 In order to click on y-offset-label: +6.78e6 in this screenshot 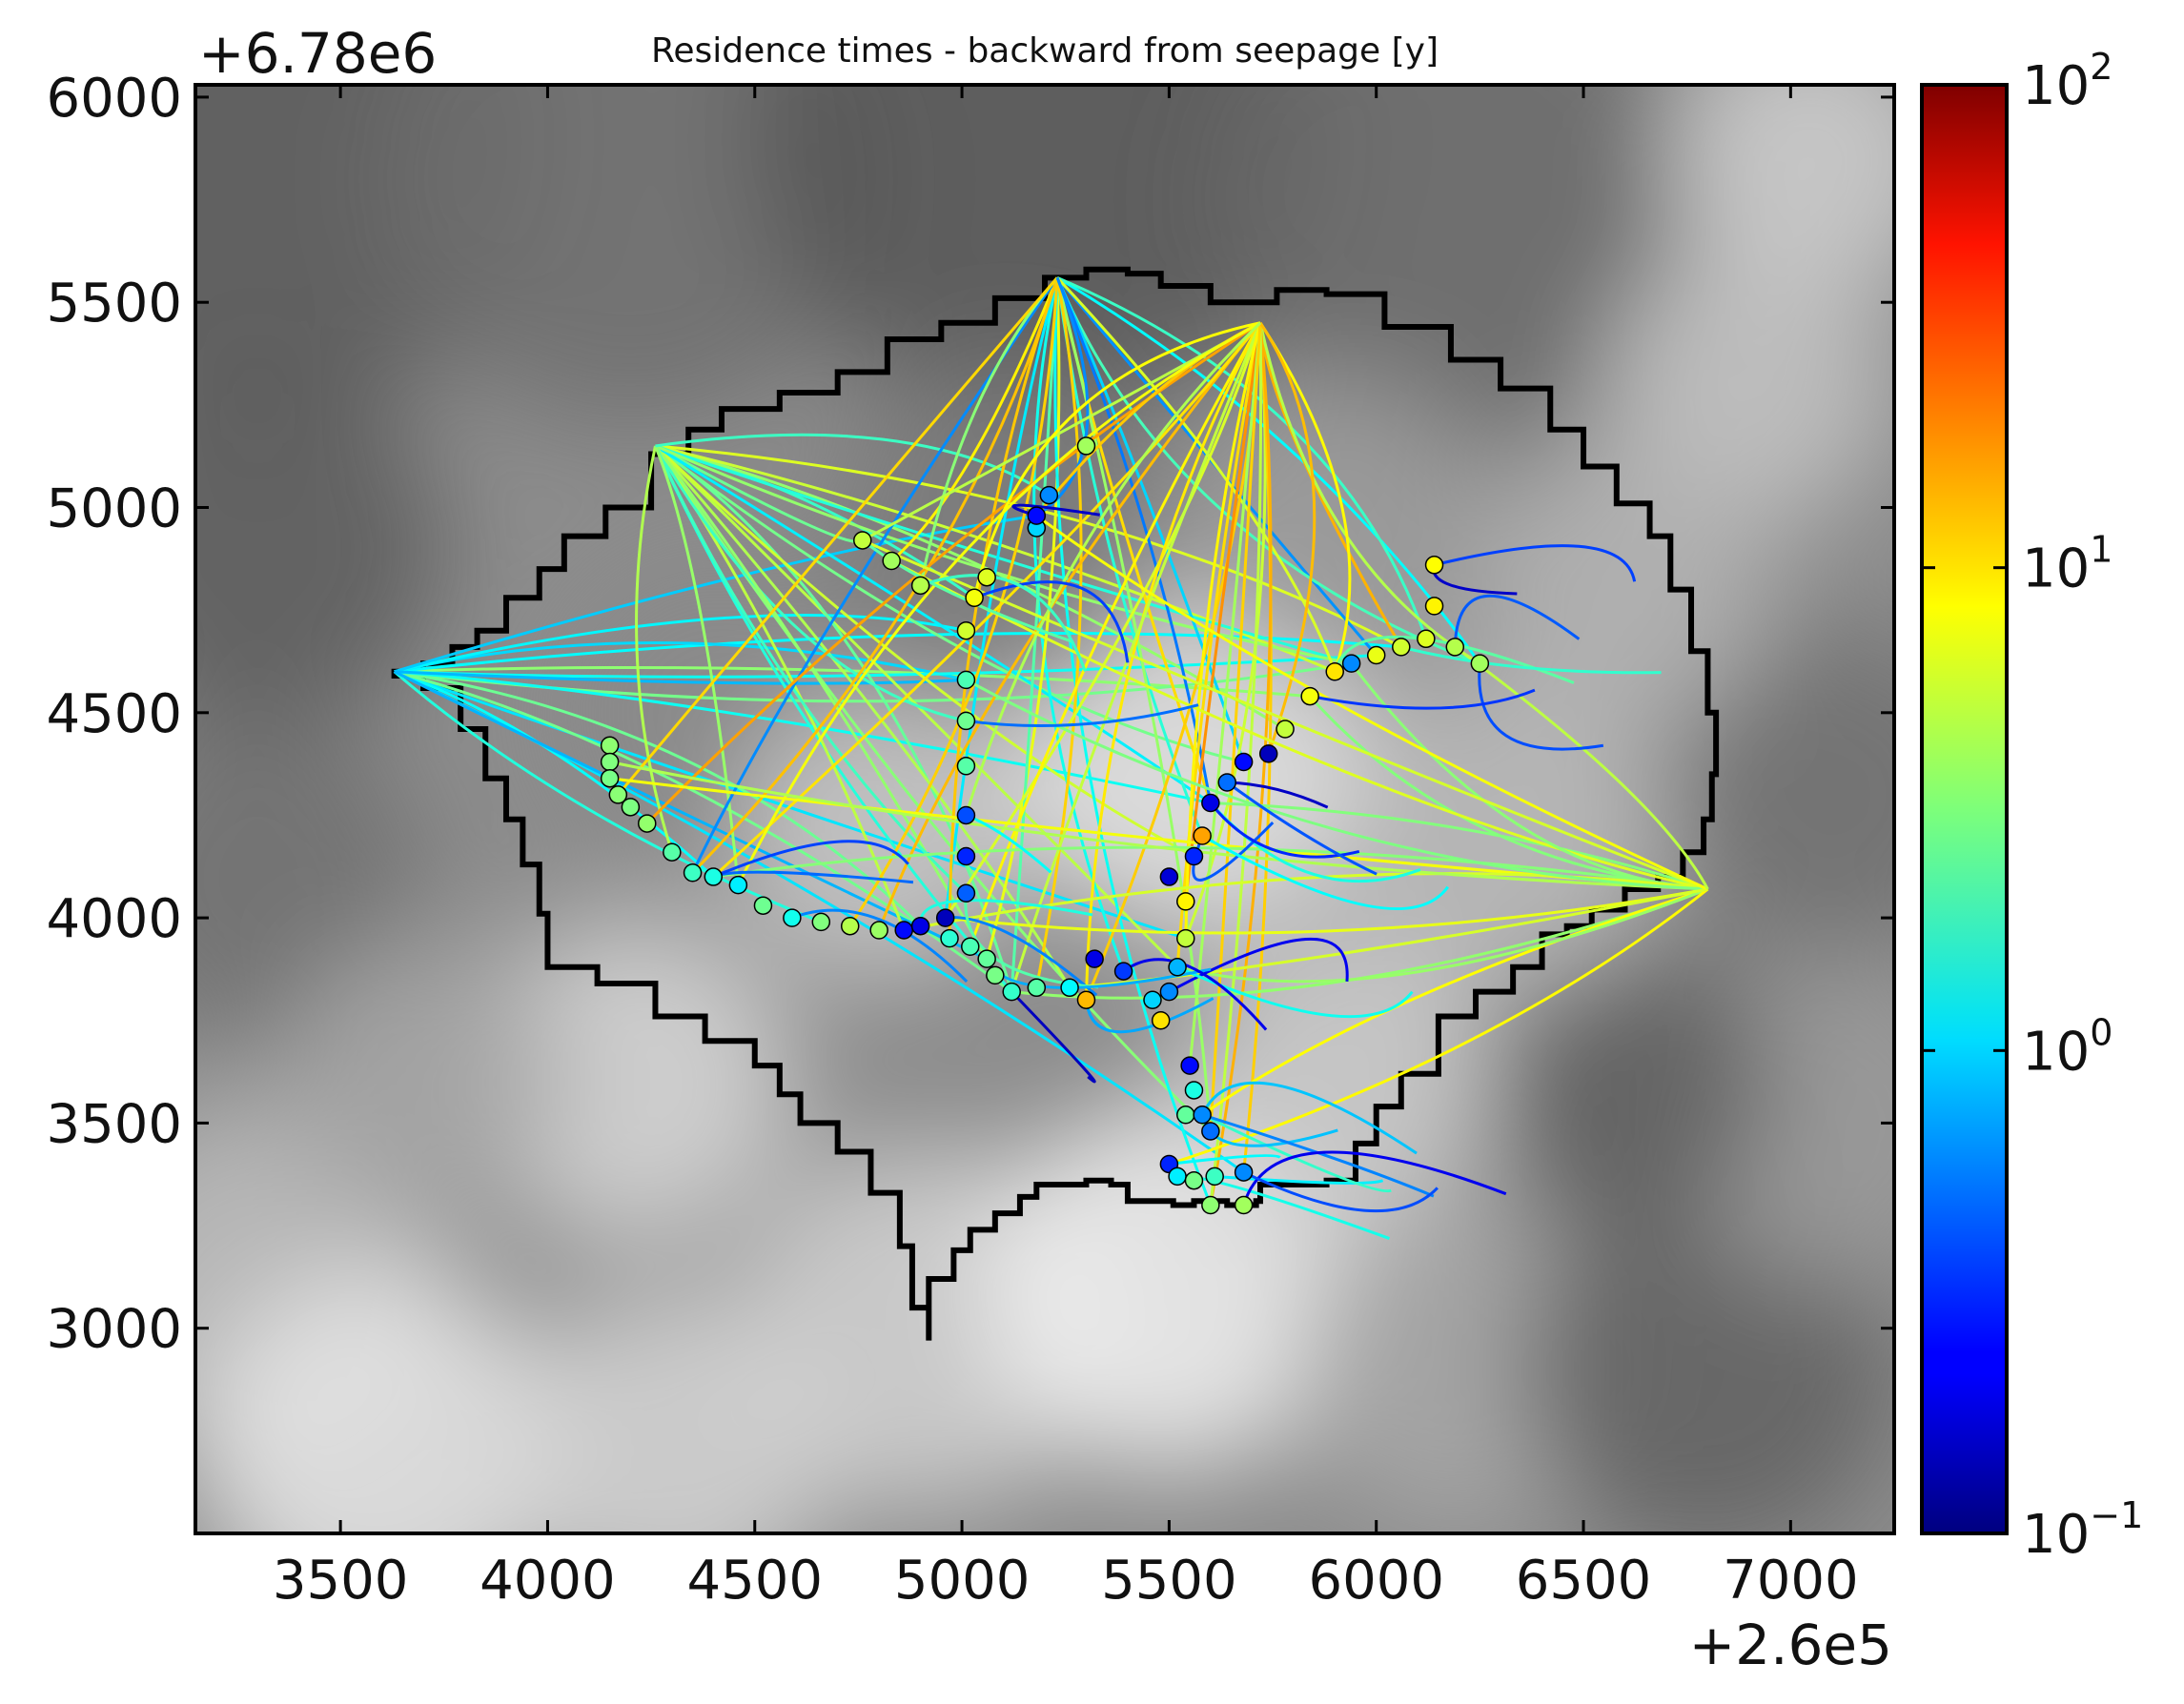, I will do `click(317, 53)`.